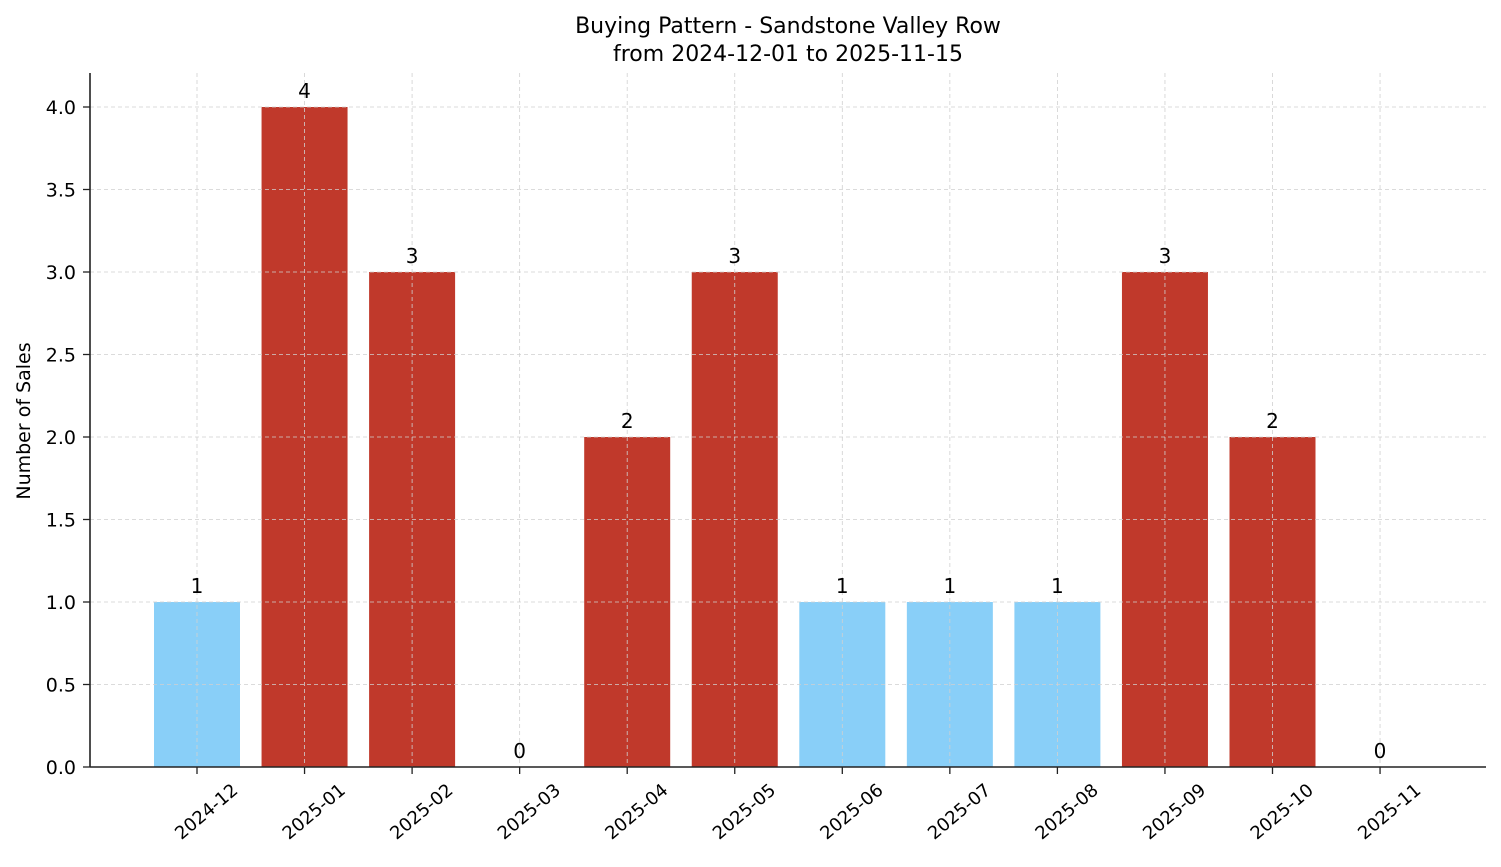  I want to click on y-tick-label: 4.0, so click(61, 108).